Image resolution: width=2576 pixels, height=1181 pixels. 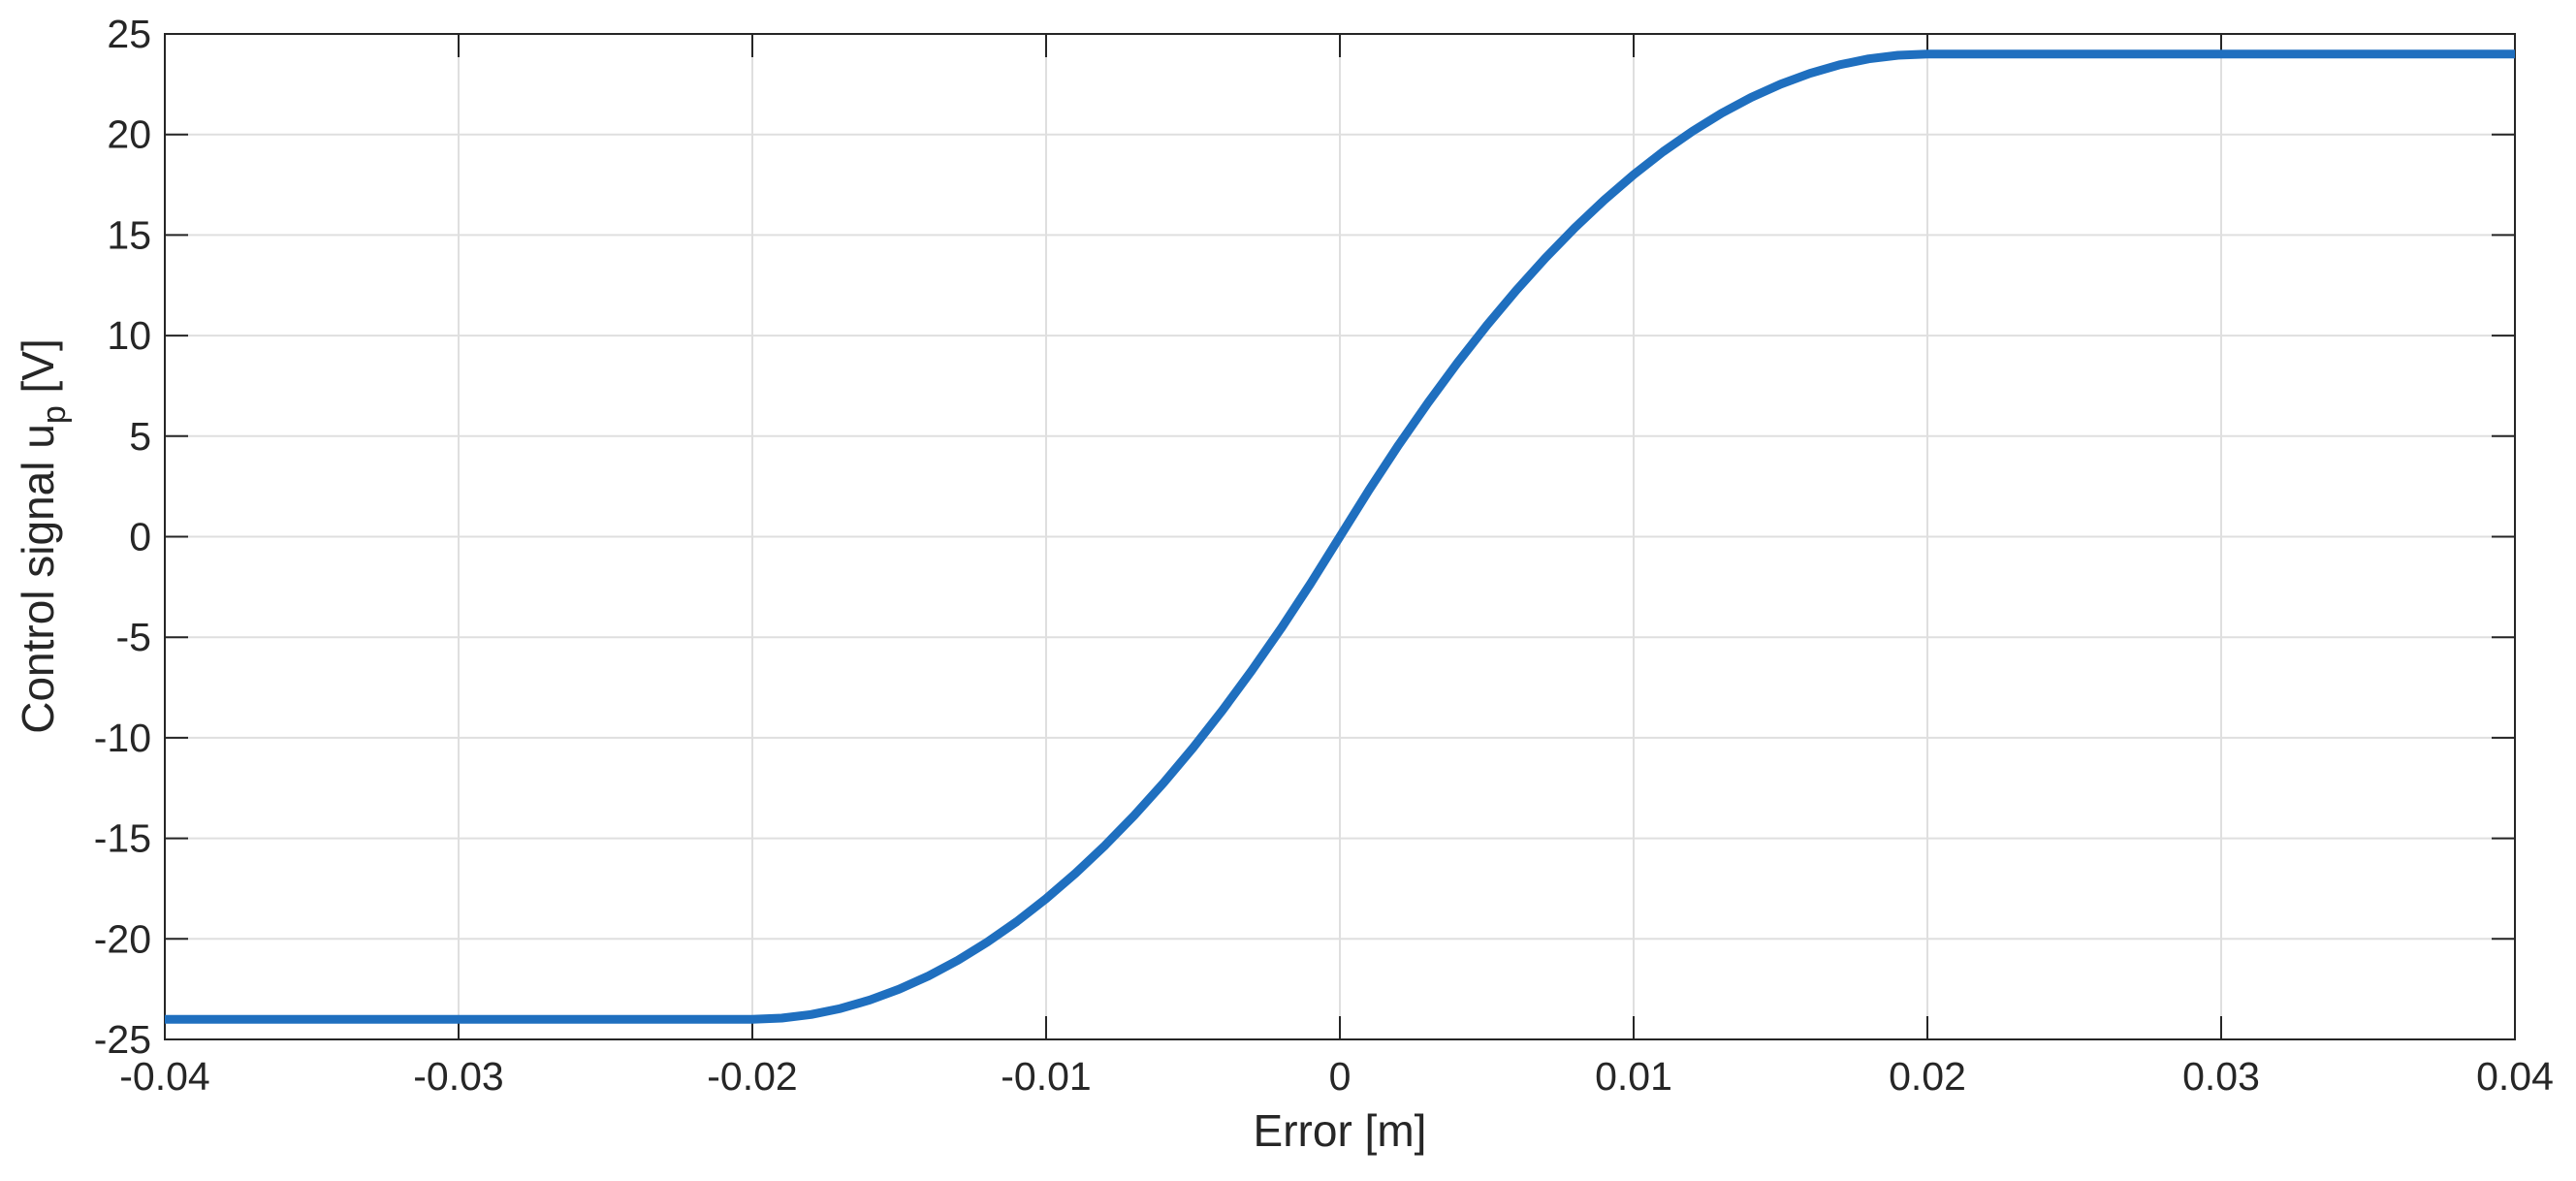 I want to click on x-tick-labels: -0.04 -0.03 -0.02 -0.01 0 0.01 0.02 0.03 0.04, so click(x=1336, y=1076).